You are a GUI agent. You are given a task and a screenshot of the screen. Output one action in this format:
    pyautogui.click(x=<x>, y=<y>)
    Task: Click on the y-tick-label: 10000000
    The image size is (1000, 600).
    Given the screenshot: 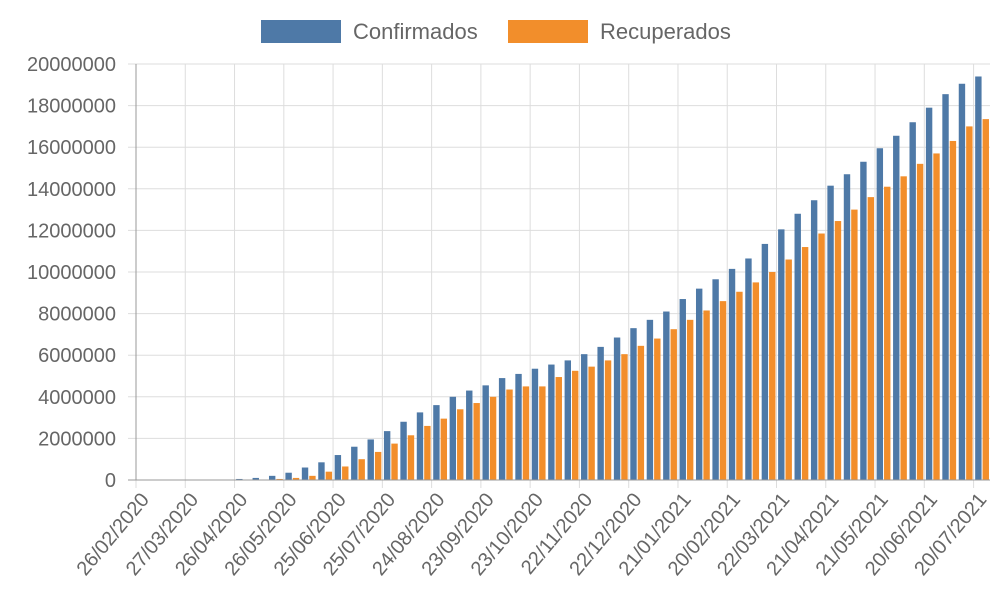 What is the action you would take?
    pyautogui.click(x=71, y=273)
    